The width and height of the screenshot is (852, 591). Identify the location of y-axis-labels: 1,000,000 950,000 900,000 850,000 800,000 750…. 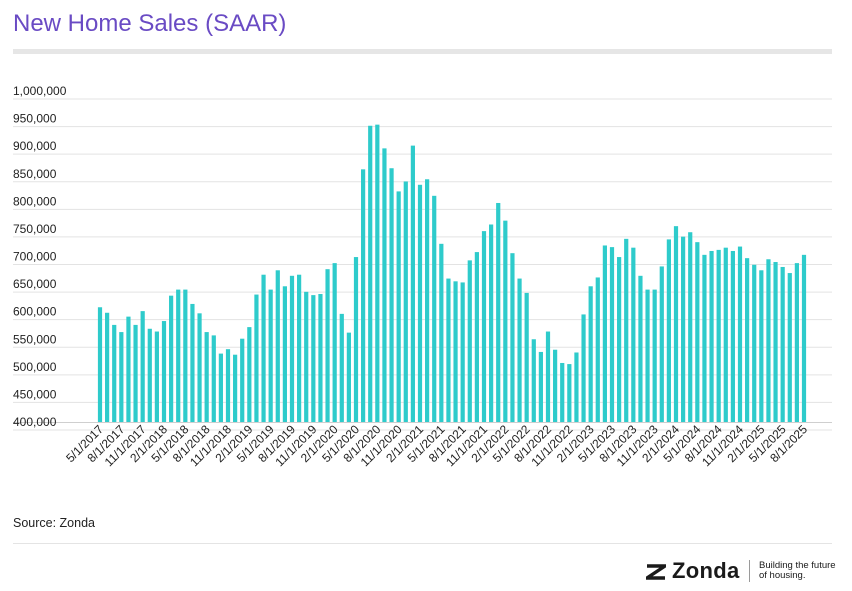
(40, 256).